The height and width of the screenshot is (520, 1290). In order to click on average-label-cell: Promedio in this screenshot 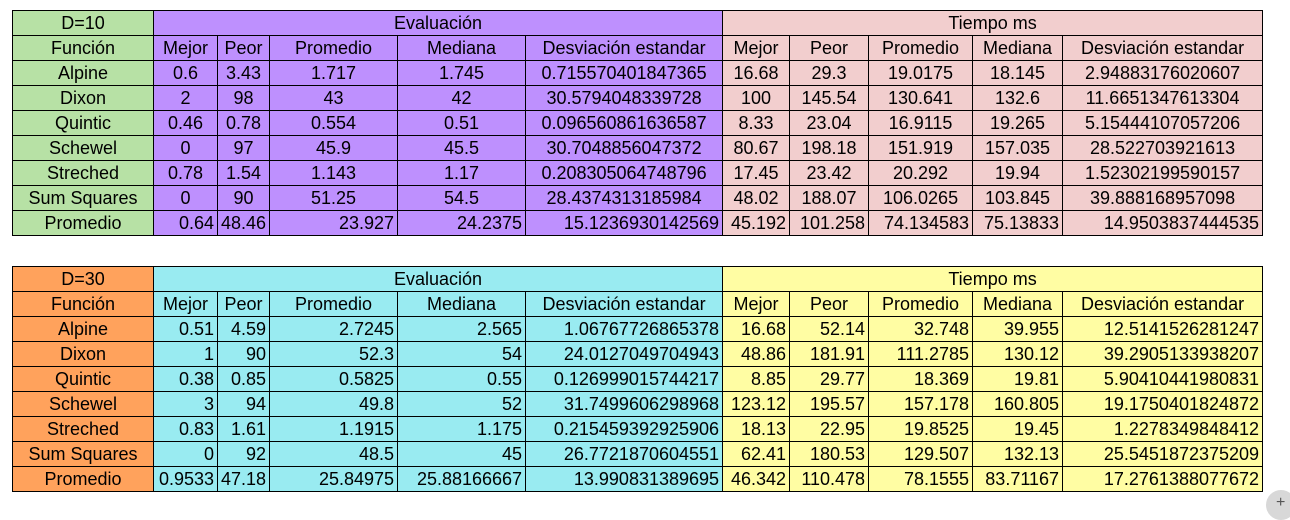, I will do `click(83, 479)`.